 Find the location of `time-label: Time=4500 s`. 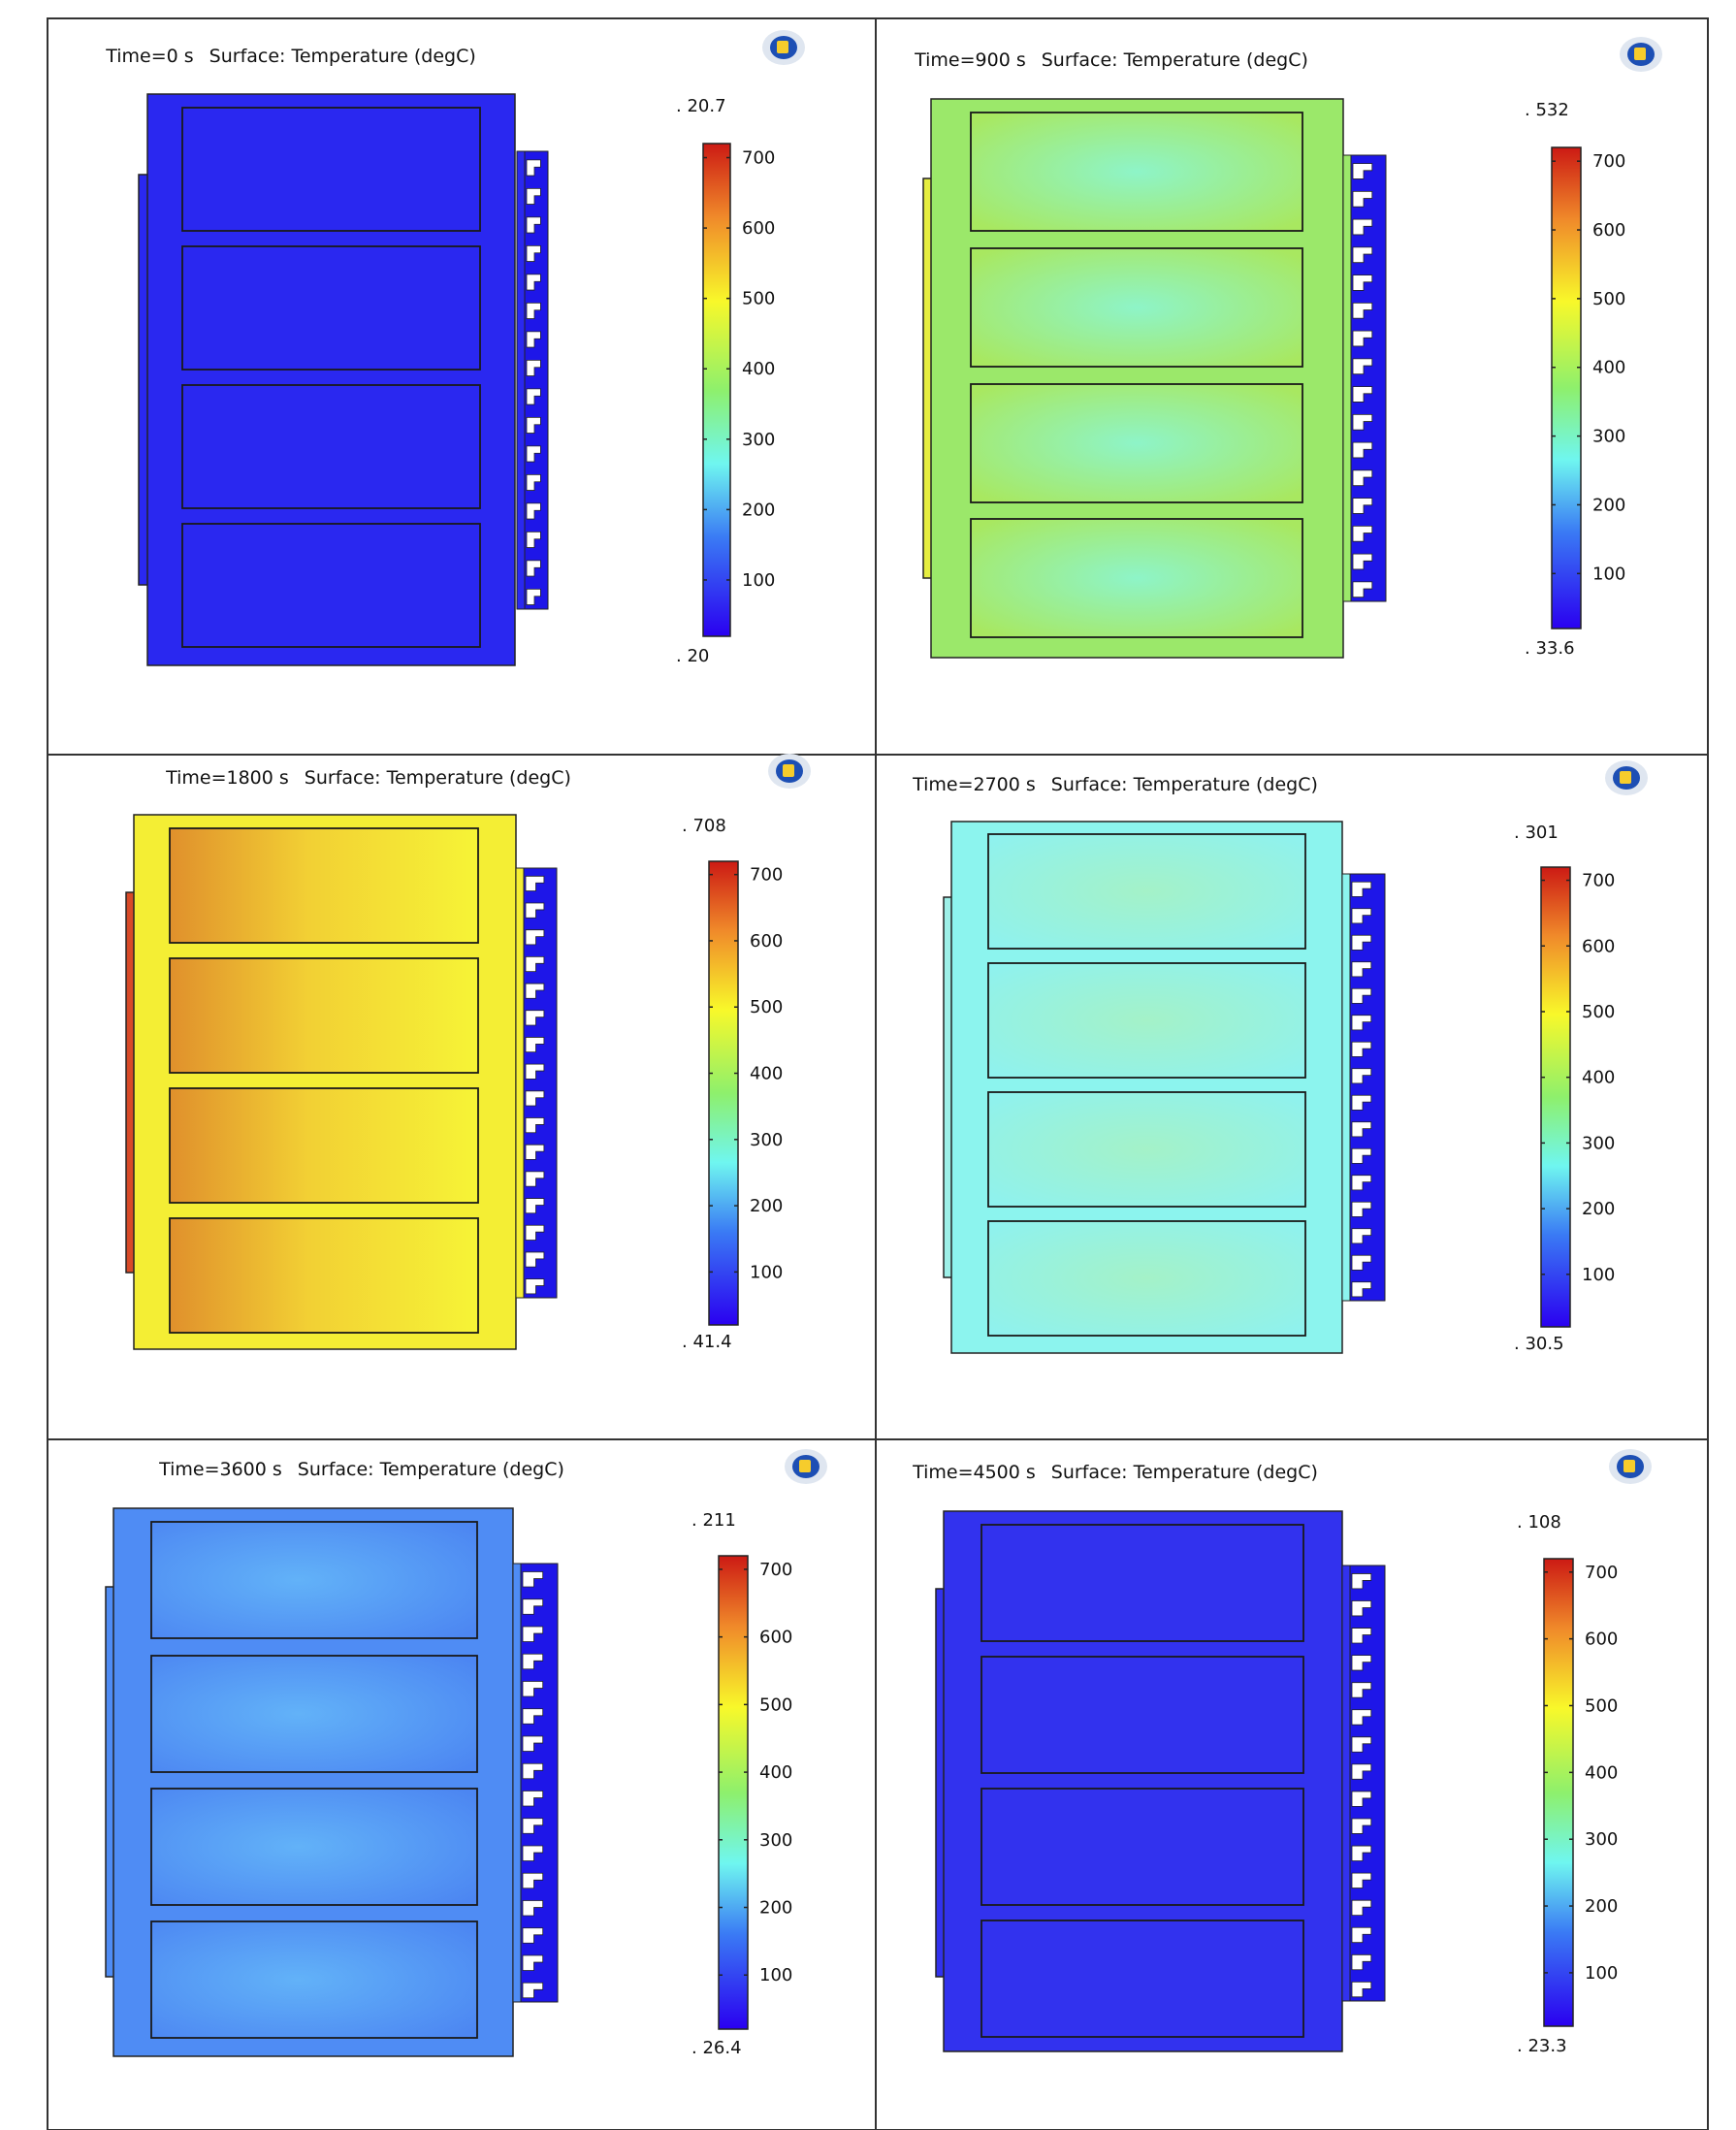

time-label: Time=4500 s is located at coordinates (974, 1472).